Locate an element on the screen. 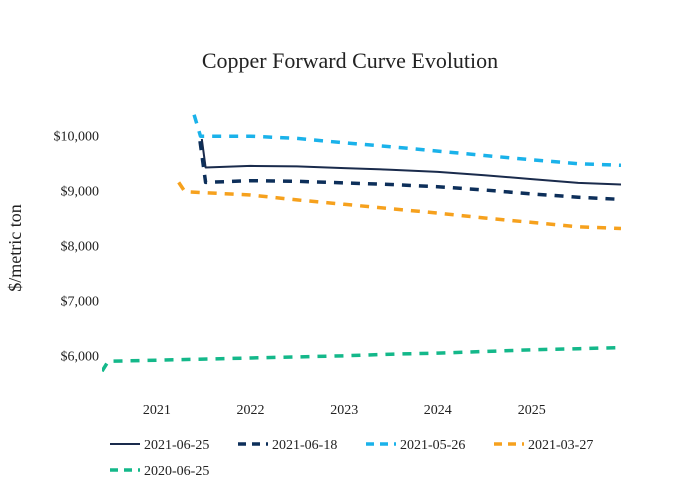  y-axis-label: $/metric ton is located at coordinates (15, 247).